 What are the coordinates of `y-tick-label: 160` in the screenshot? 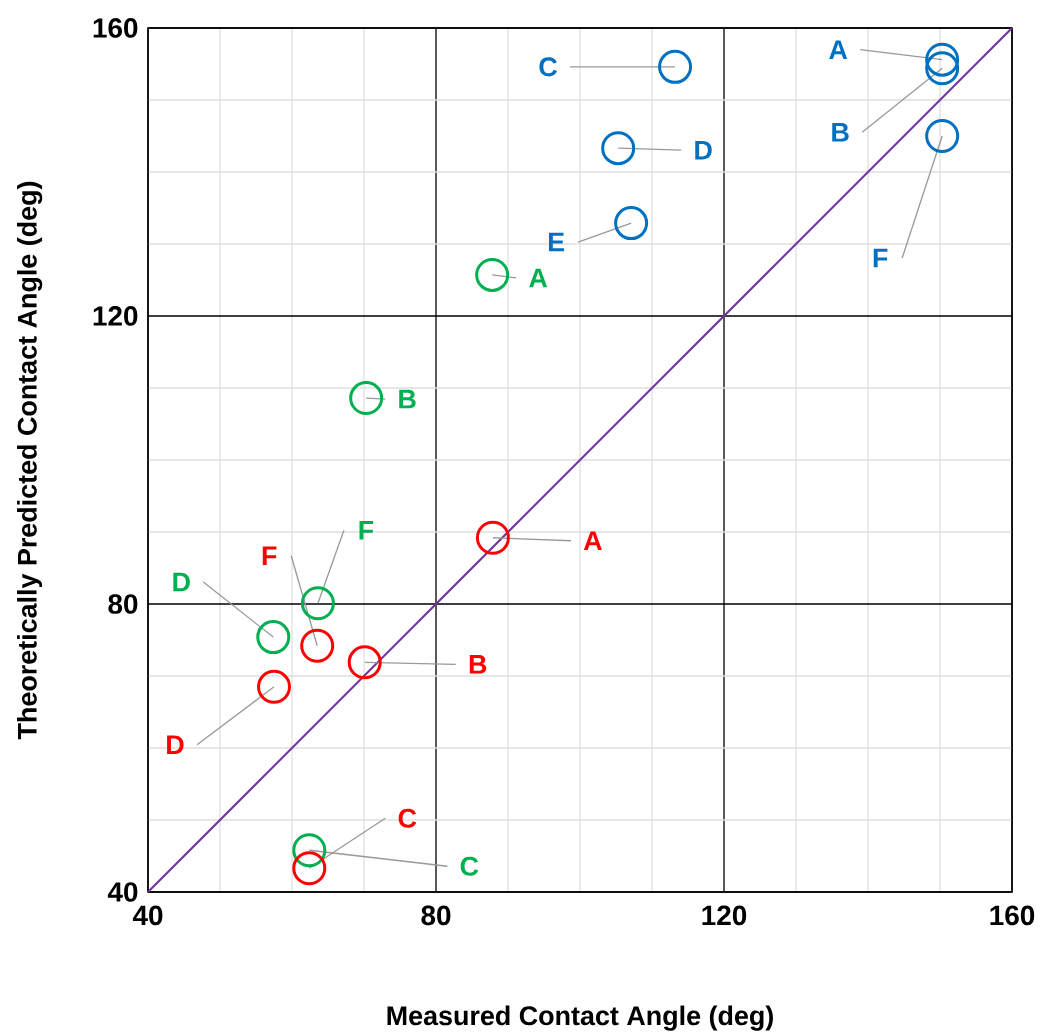 It's located at (115, 28).